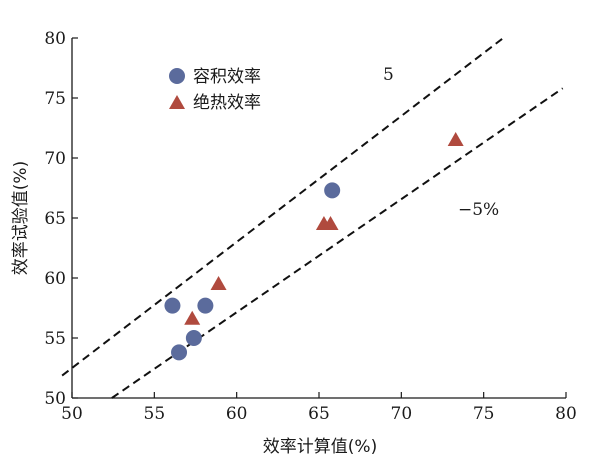  Describe the element at coordinates (177, 102) in the screenshot. I see `legend-marker-adiabatic` at that location.